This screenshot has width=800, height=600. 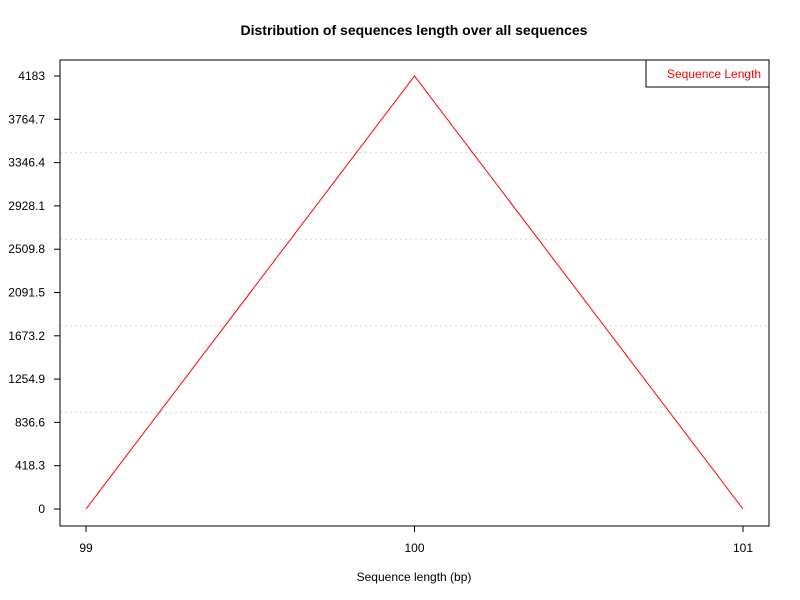 I want to click on x-axis: 99 100 101, so click(x=416, y=540).